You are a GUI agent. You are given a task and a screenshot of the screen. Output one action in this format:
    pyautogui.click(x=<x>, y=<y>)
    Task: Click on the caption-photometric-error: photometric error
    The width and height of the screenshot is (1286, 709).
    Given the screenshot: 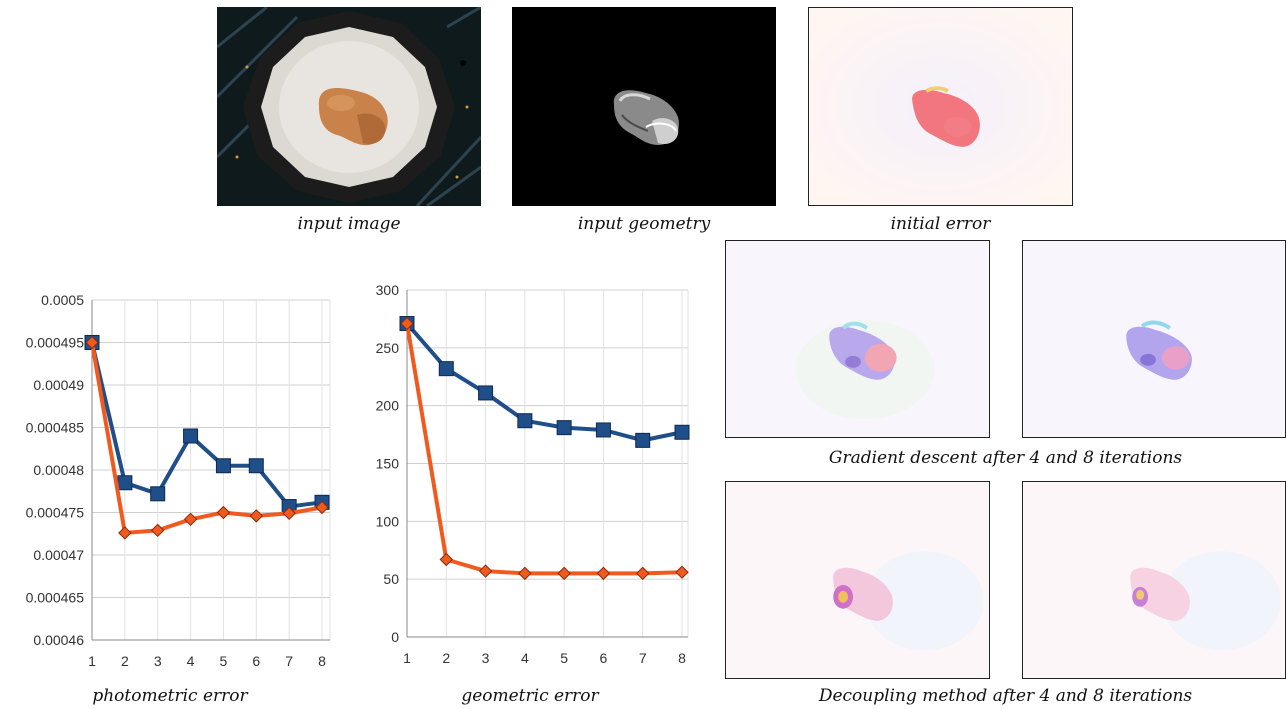 What is the action you would take?
    pyautogui.click(x=170, y=696)
    